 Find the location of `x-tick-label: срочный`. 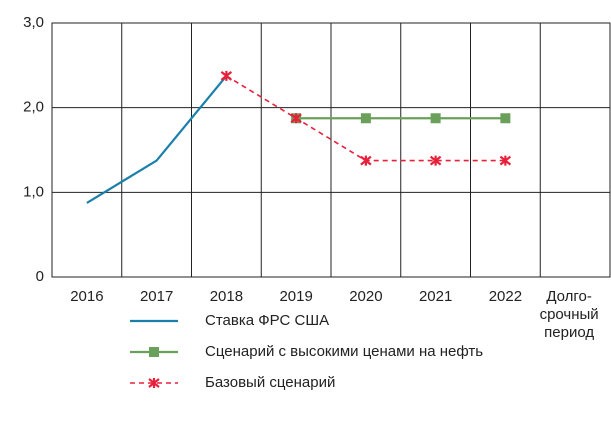

x-tick-label: срочный is located at coordinates (569, 314).